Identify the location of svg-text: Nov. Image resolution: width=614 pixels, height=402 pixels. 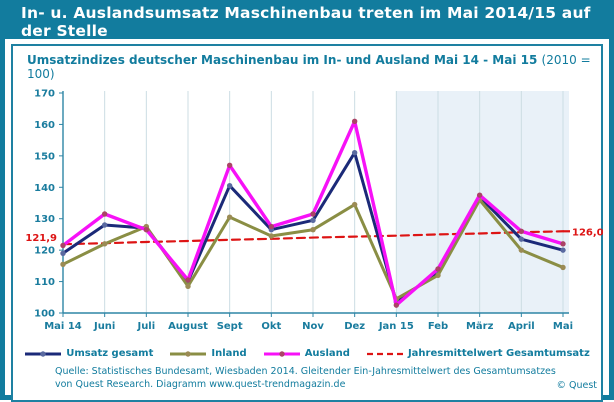
(313, 326).